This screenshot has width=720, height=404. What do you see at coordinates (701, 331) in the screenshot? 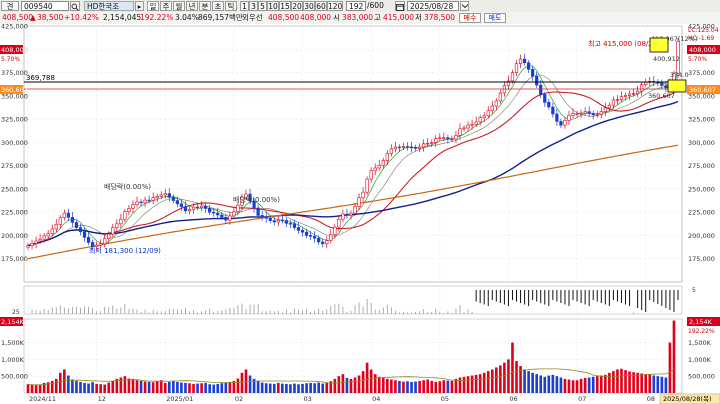
I see `right-vol-pct: 192.22%` at bounding box center [701, 331].